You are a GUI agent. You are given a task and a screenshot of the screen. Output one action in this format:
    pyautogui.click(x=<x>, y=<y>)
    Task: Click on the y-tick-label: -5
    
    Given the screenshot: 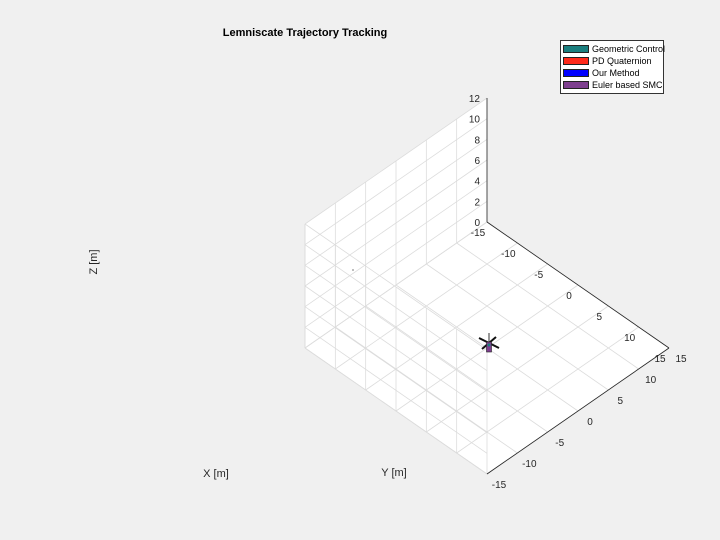 What is the action you would take?
    pyautogui.click(x=559, y=443)
    